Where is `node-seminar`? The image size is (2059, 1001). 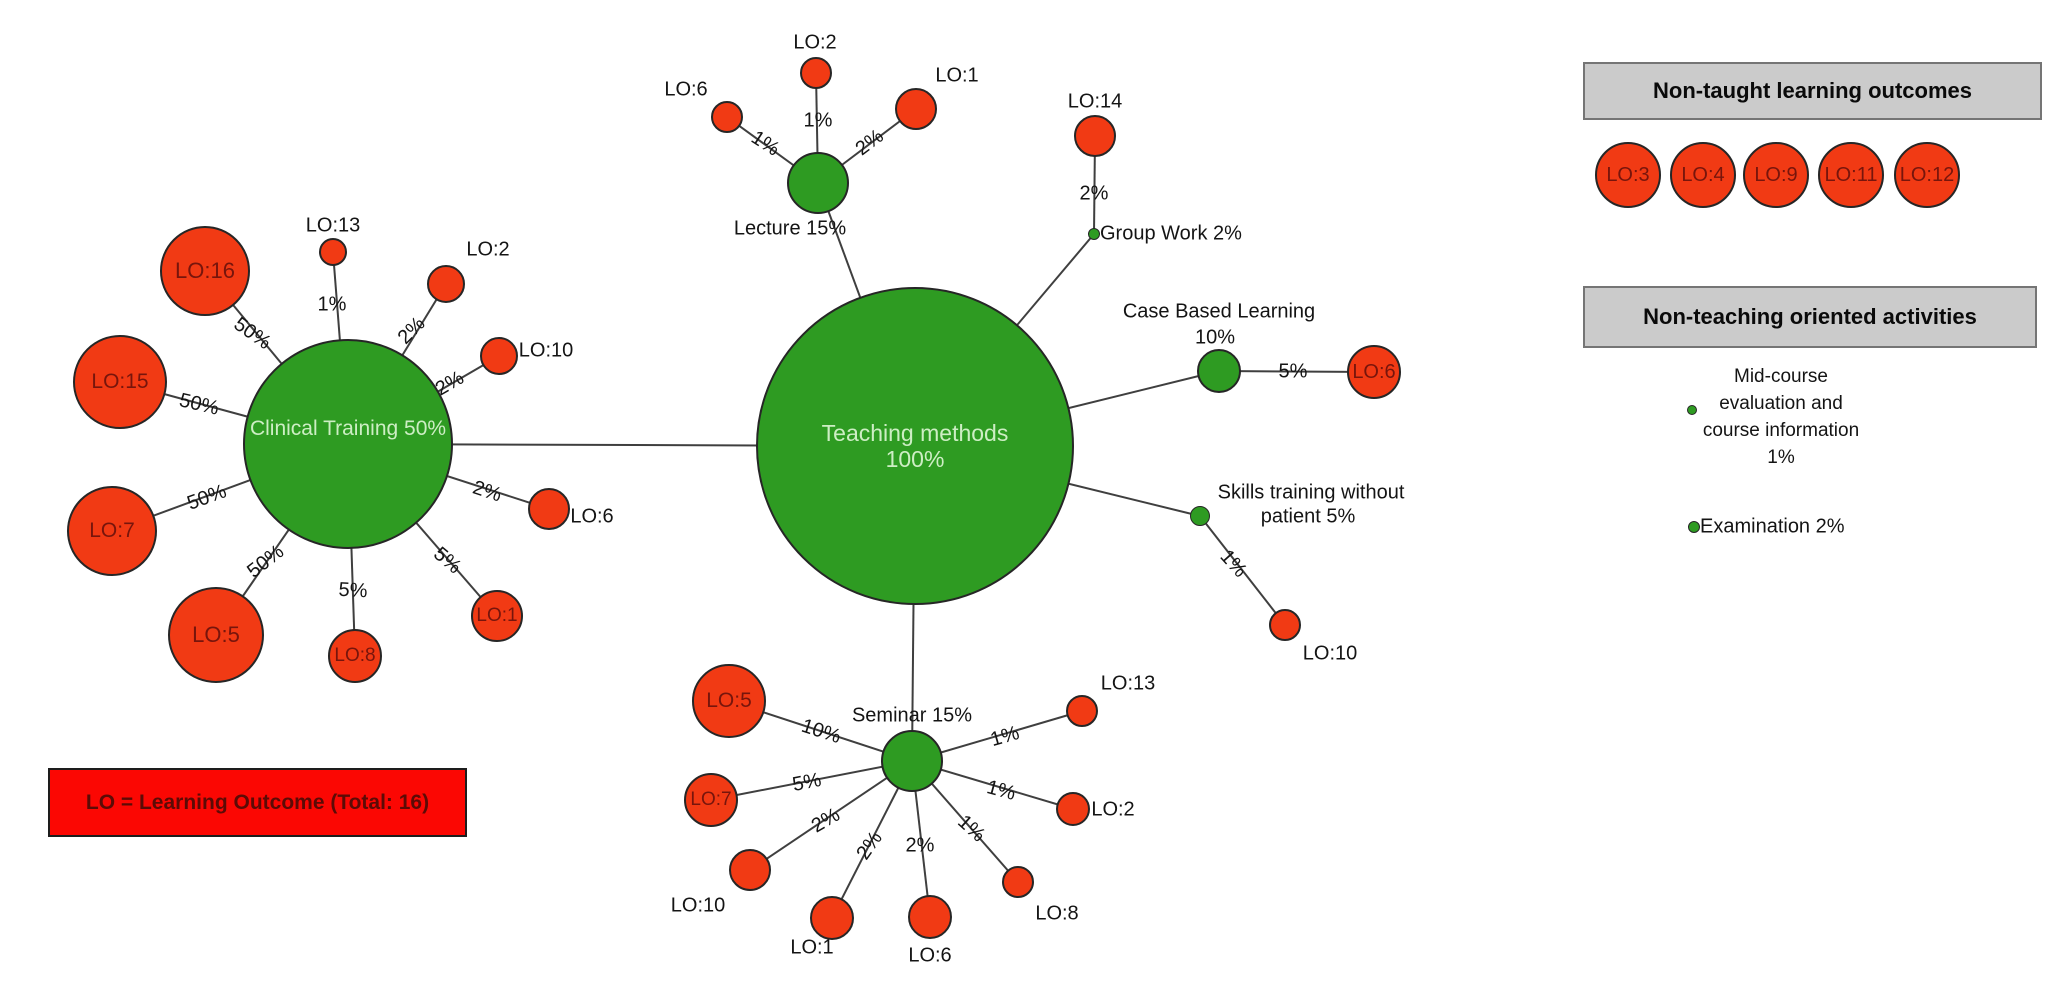
node-seminar is located at coordinates (912, 761).